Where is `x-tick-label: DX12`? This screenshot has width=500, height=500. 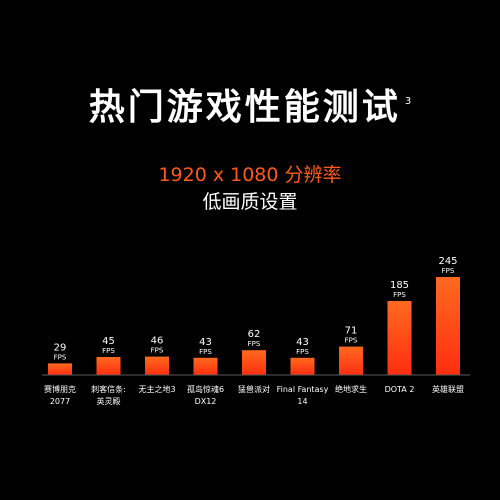 x-tick-label: DX12 is located at coordinates (206, 401).